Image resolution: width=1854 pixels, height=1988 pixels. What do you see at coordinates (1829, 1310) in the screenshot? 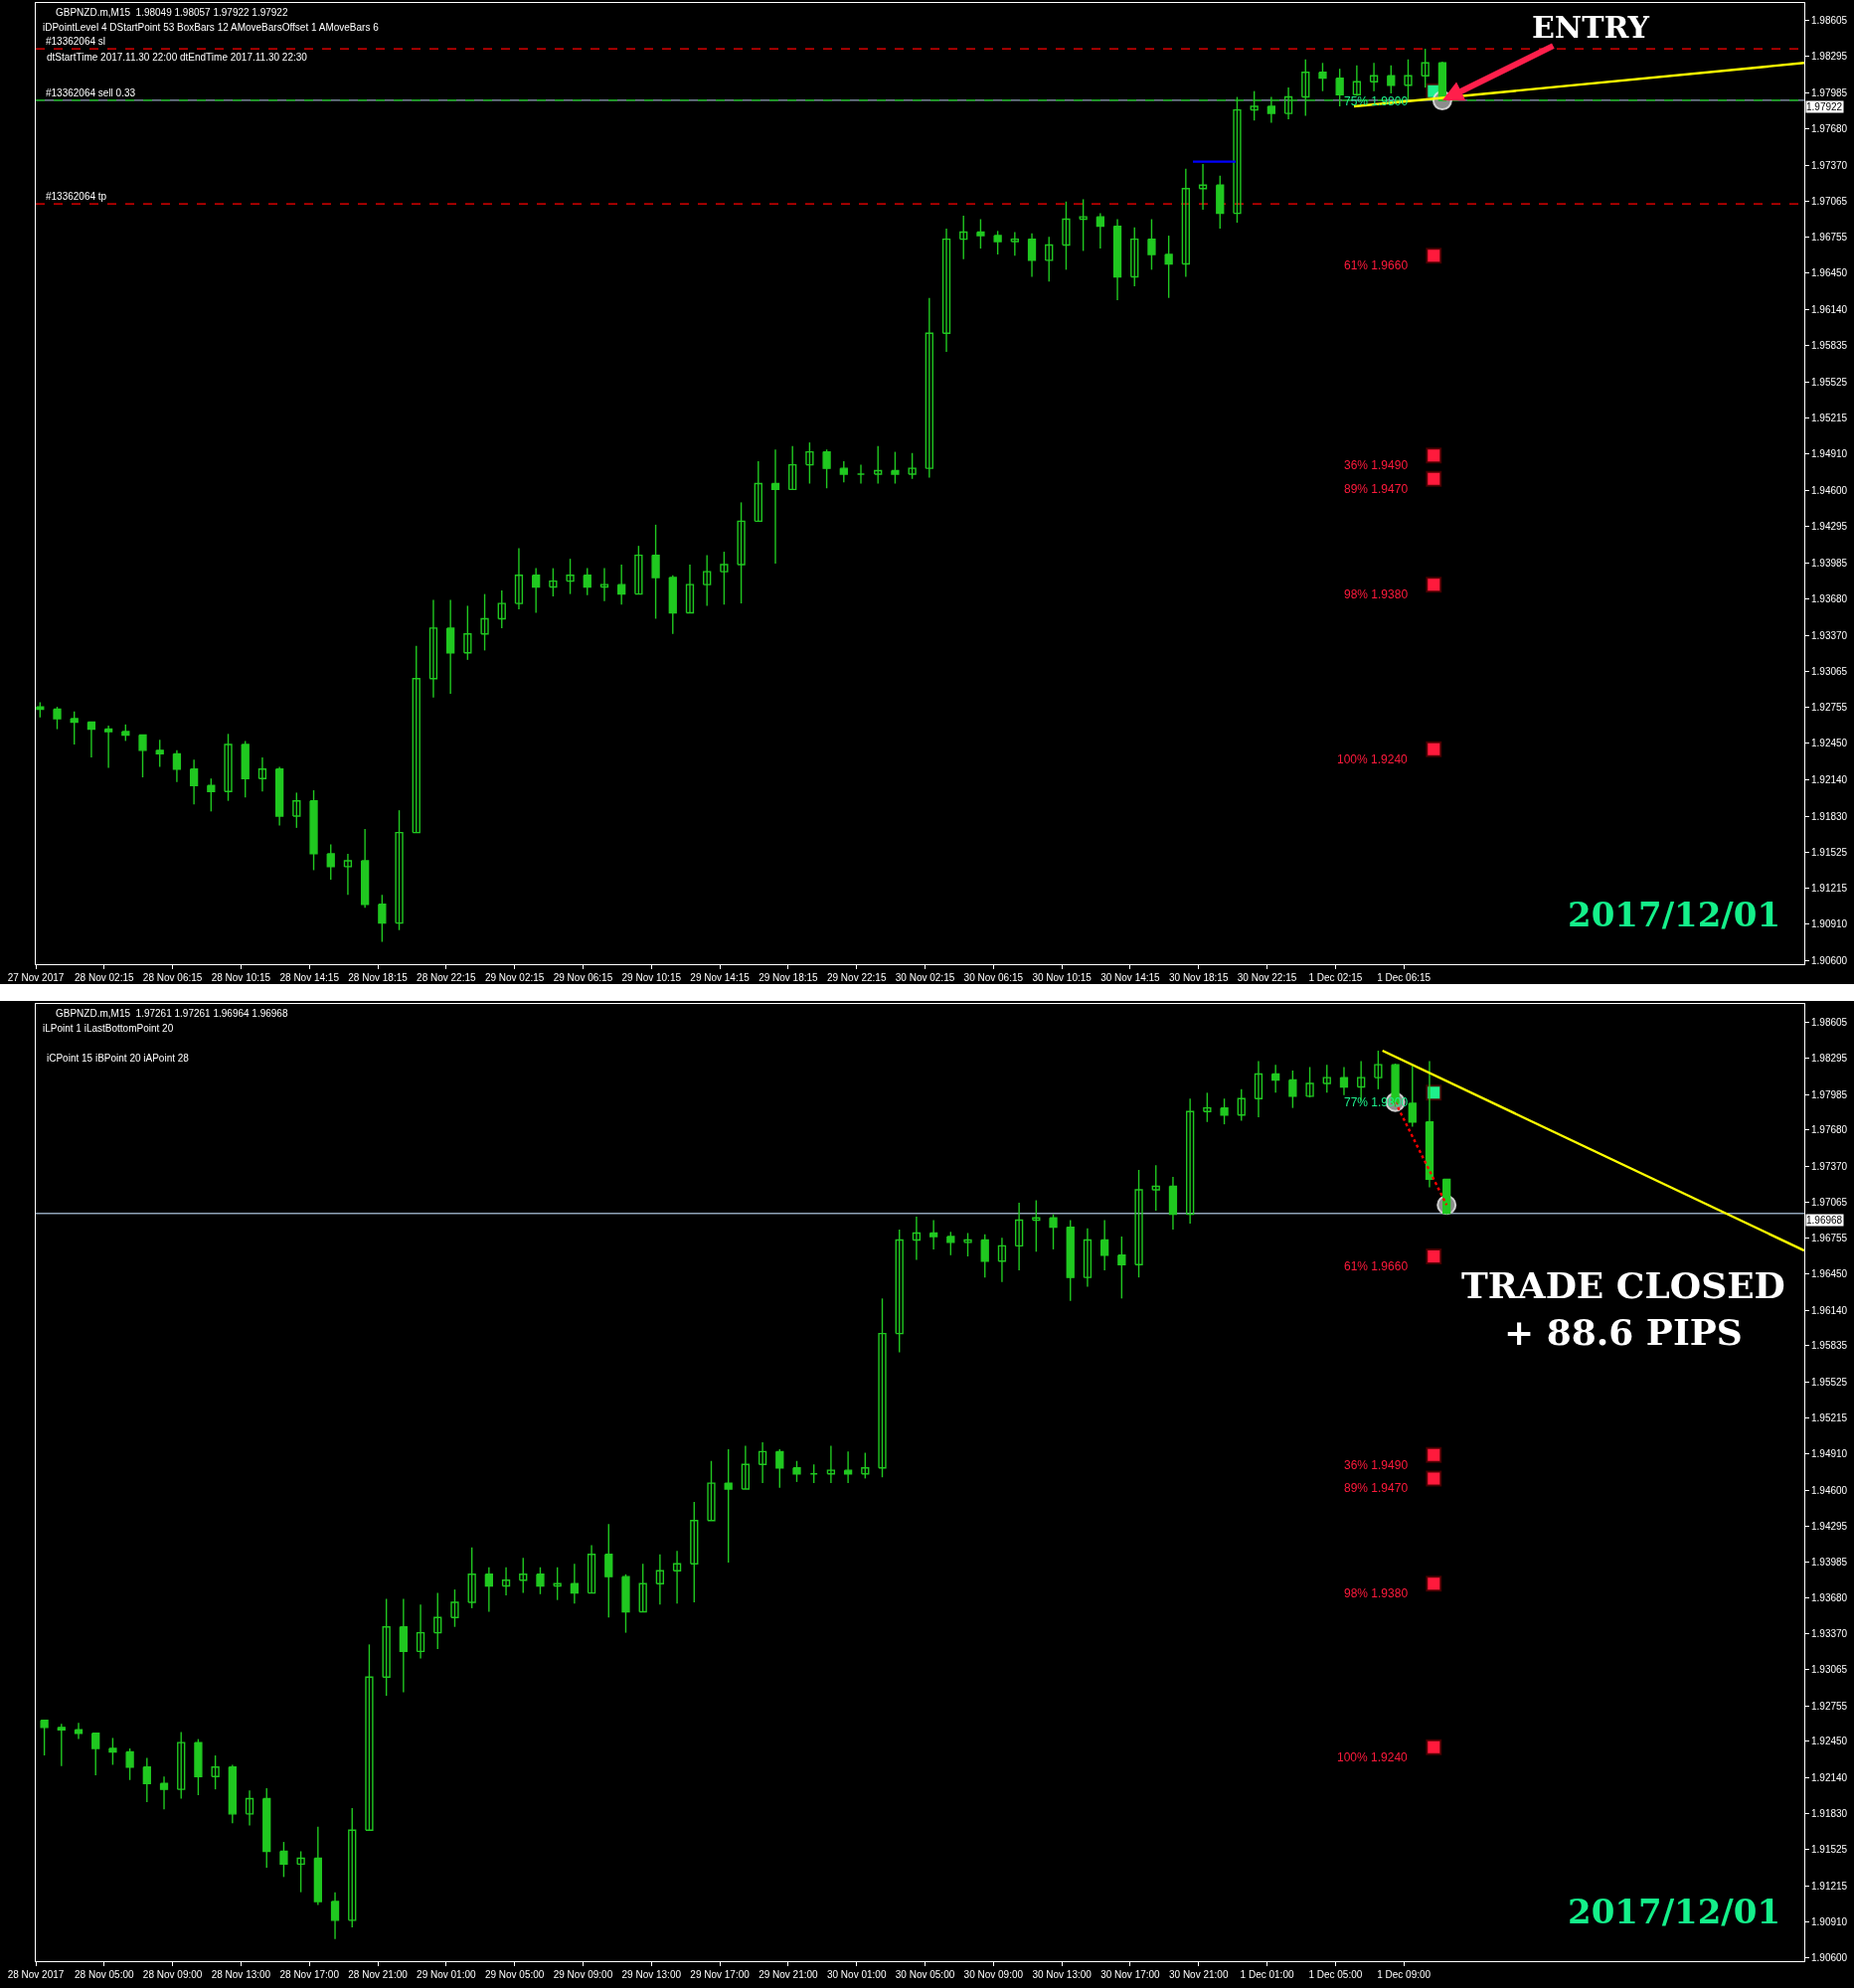
I see `y-tick-label: 1.96140` at bounding box center [1829, 1310].